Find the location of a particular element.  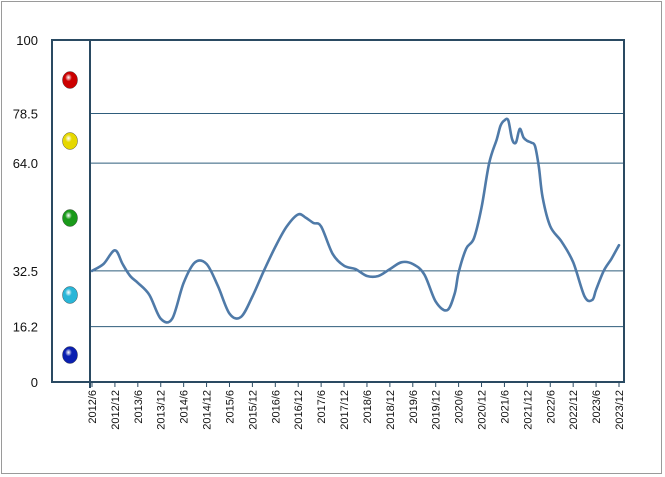

y-tick-label: 100 is located at coordinates (27, 40).